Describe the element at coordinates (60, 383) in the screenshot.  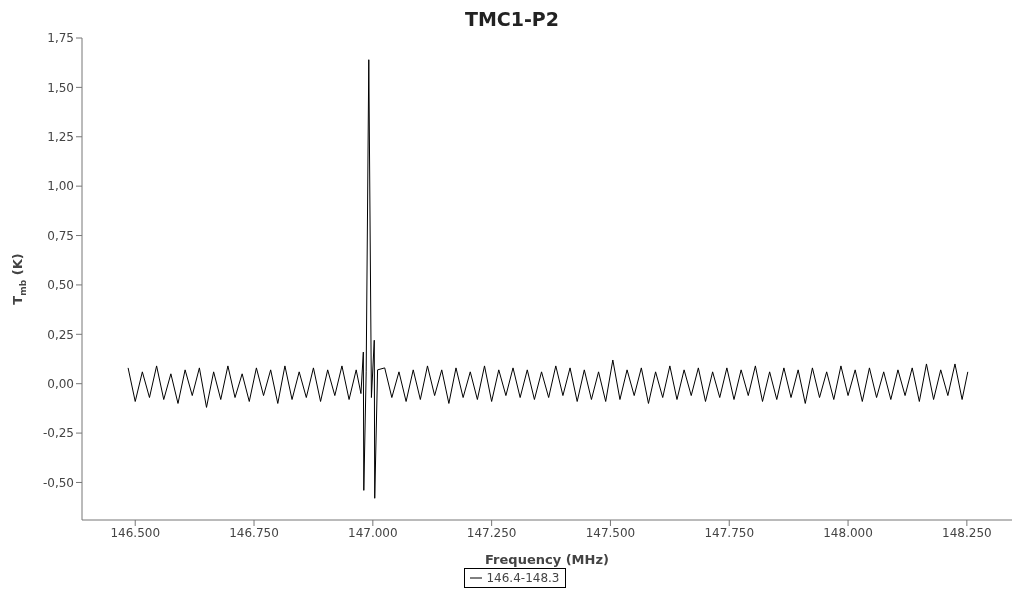
I see `y-tick-label: 0,00` at that location.